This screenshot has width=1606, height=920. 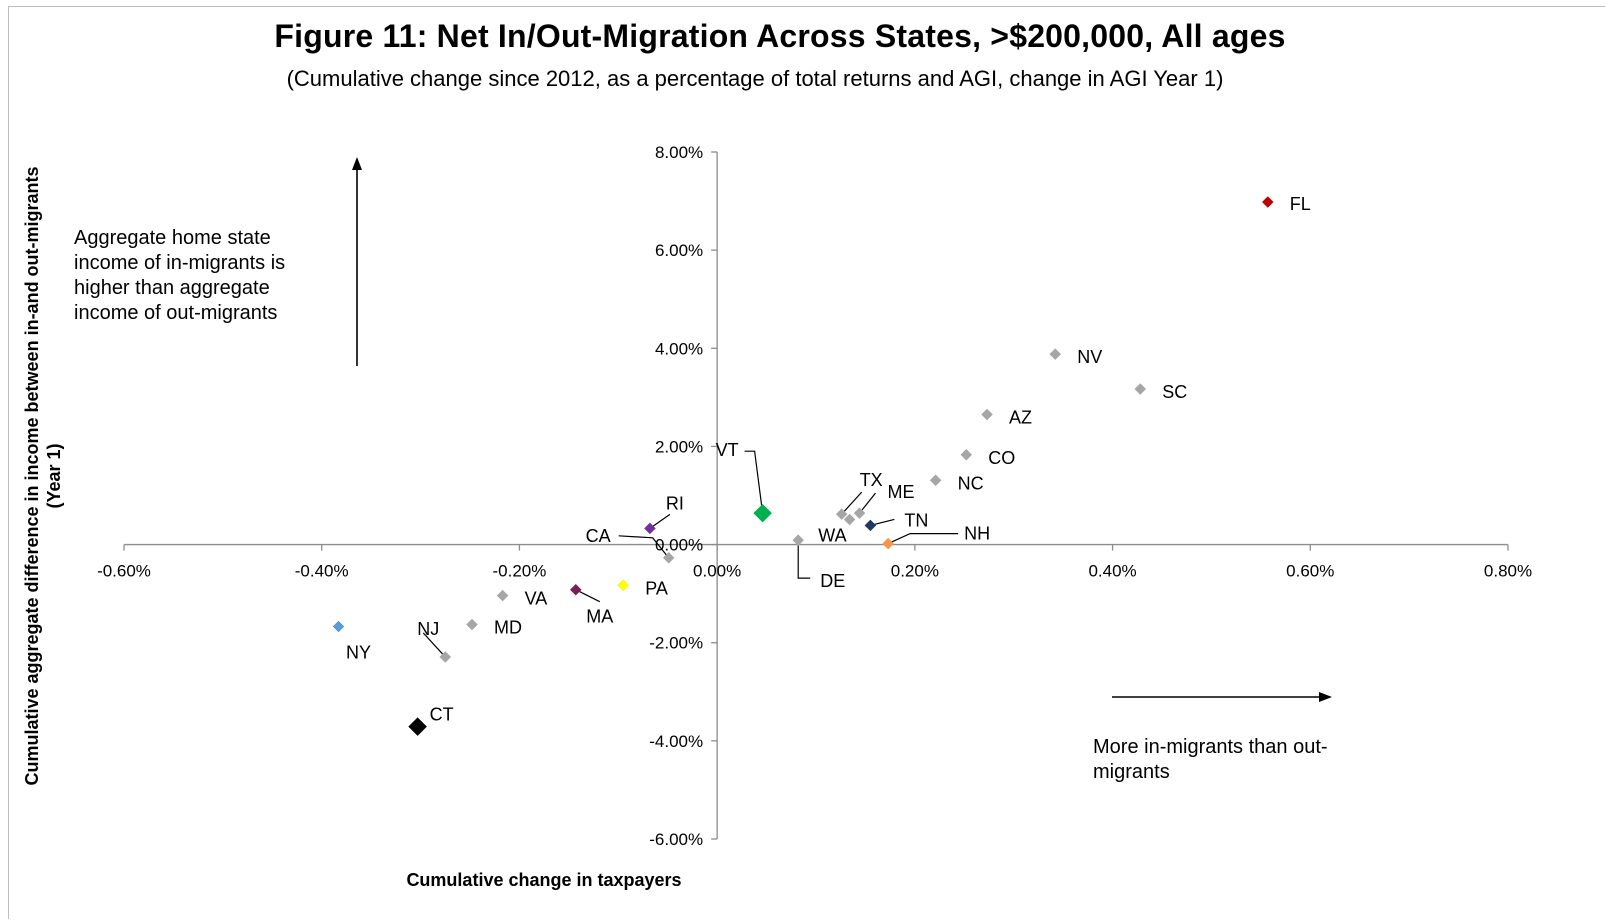 I want to click on point-label-va: VA, so click(x=536, y=599).